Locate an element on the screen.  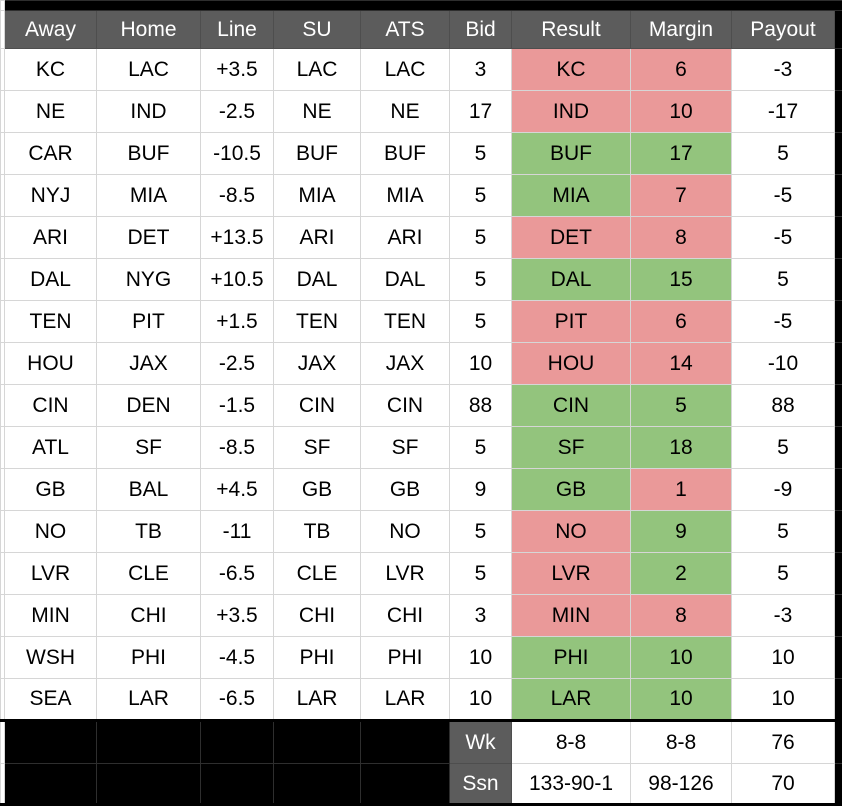
cell-line: -11 is located at coordinates (237, 531).